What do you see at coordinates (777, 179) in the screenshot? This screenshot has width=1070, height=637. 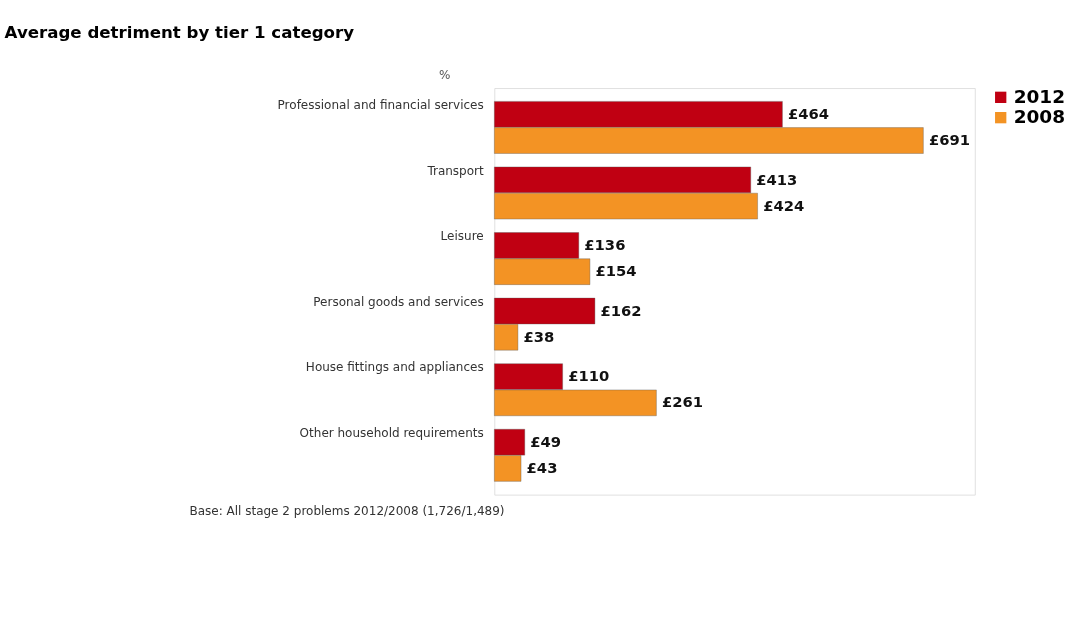 I see `data-label: £413` at bounding box center [777, 179].